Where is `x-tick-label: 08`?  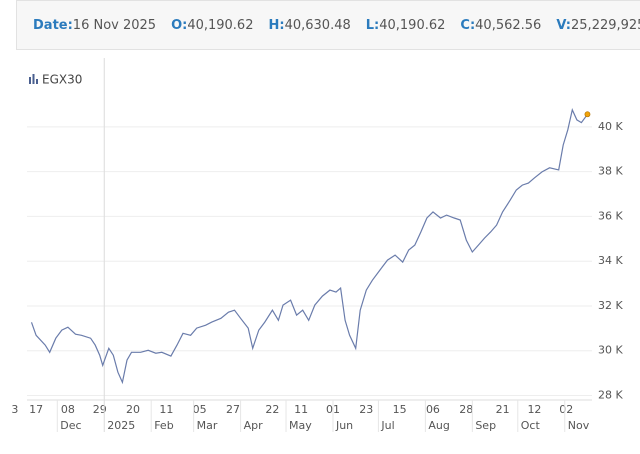
x-tick-label: 08 is located at coordinates (68, 409).